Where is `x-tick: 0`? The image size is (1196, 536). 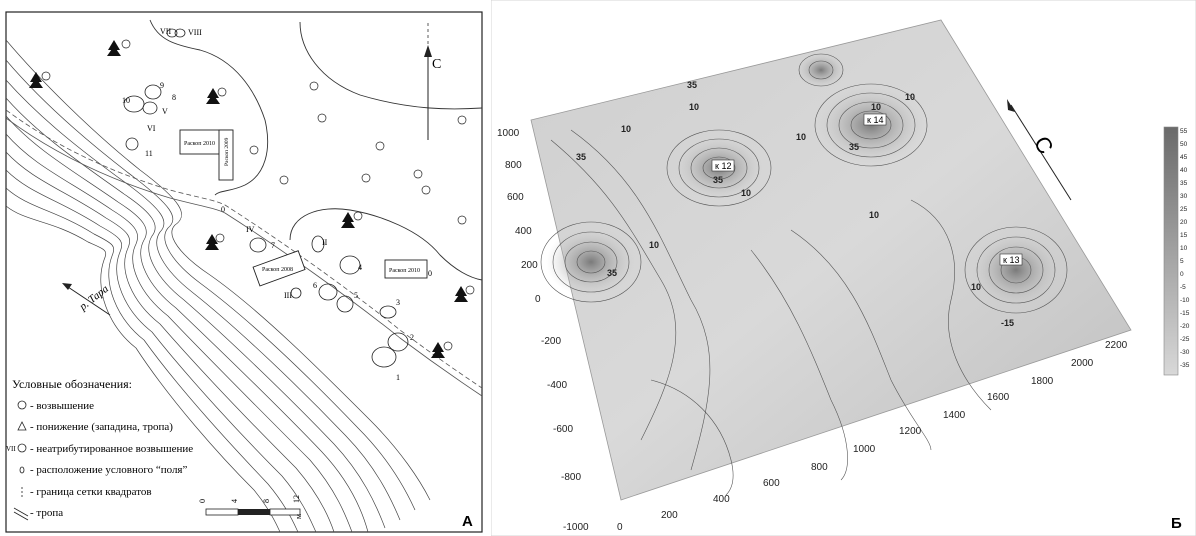
x-tick: 0 is located at coordinates (620, 527).